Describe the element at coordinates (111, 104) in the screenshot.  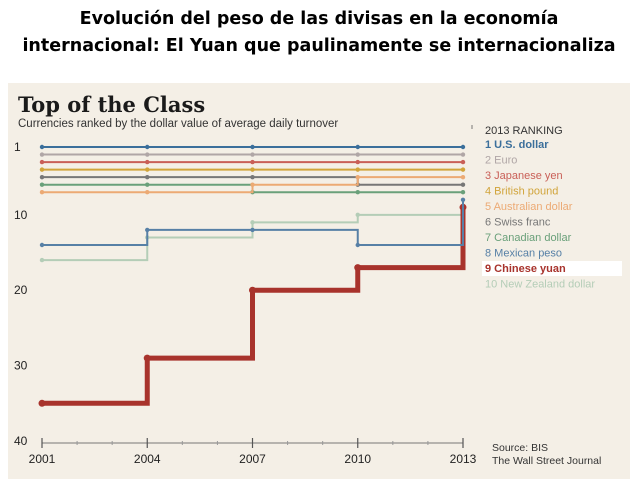
I see `chart-title: Top of the Class` at that location.